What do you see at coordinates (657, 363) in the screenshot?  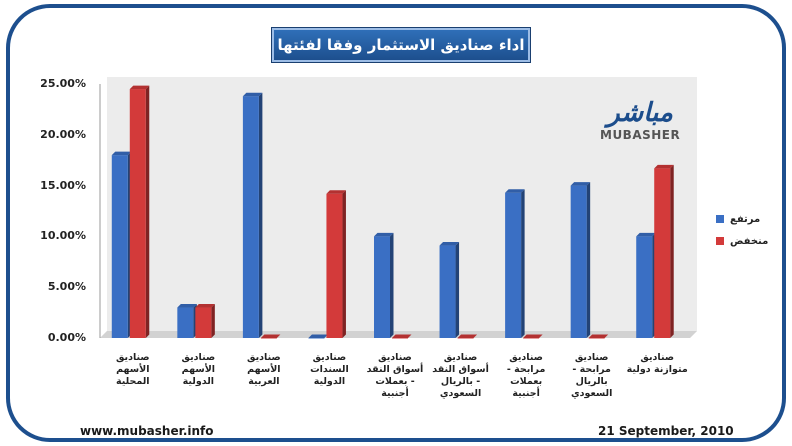 I see `x-tick-label: صناديق متوازنة دولية` at bounding box center [657, 363].